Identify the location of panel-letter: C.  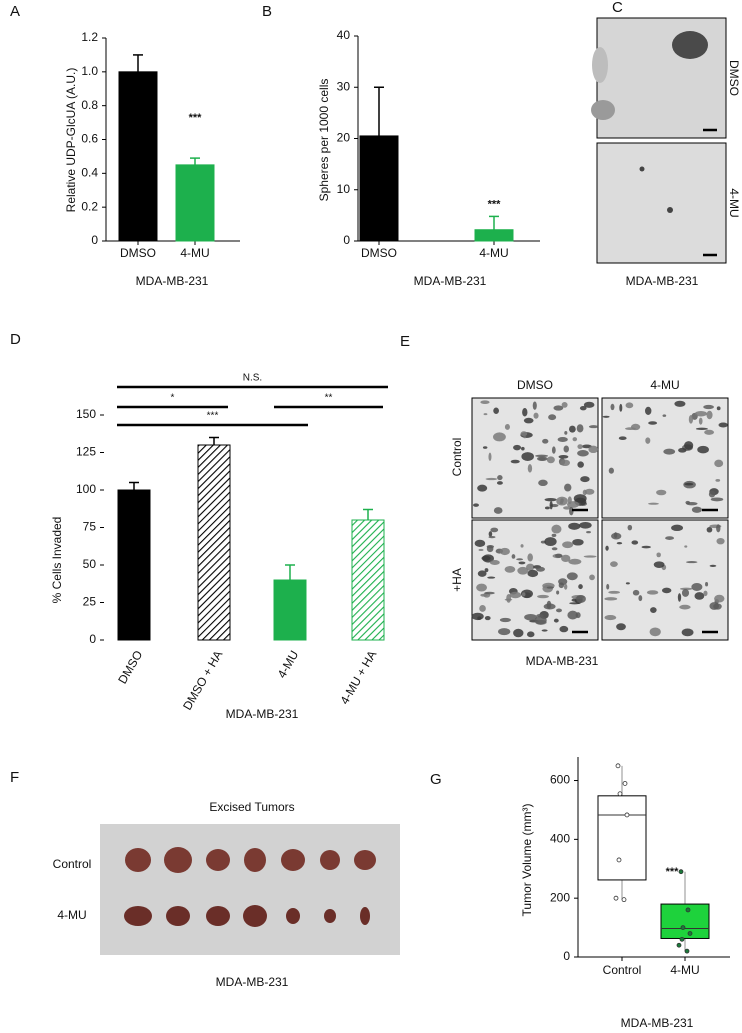
(617, 8).